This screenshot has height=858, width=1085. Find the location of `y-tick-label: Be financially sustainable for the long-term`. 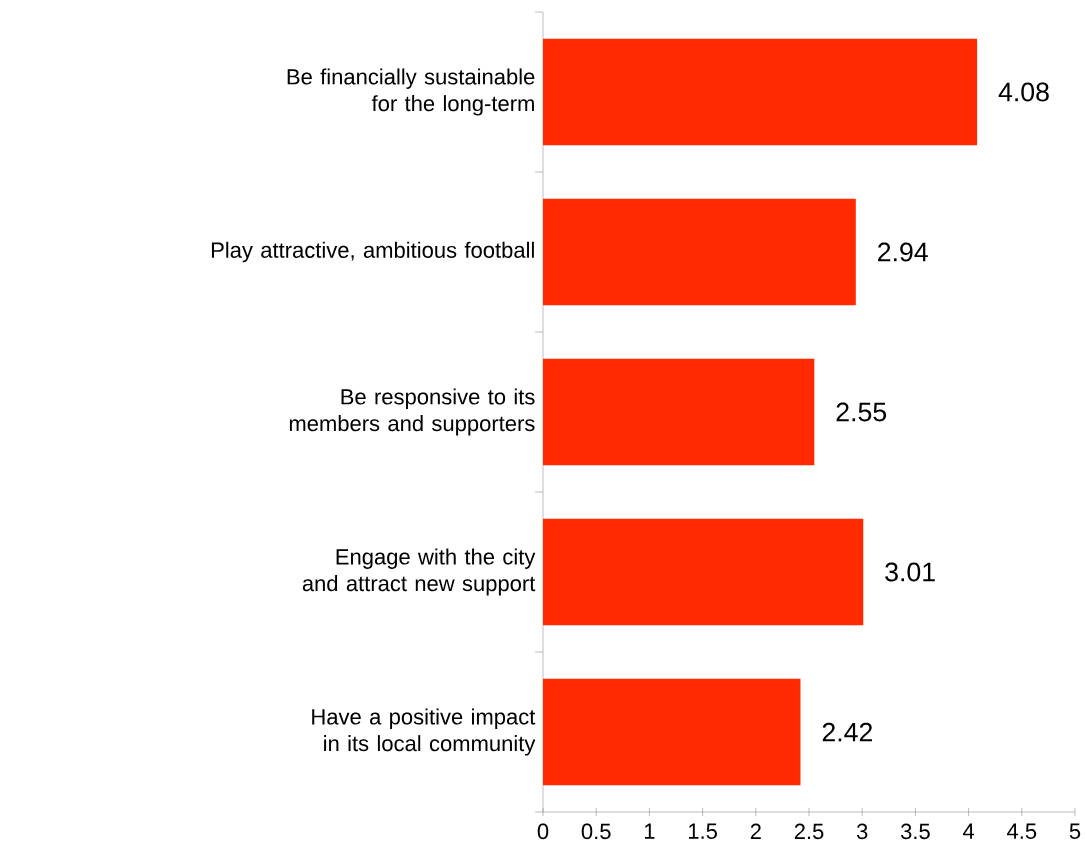

y-tick-label: Be financially sustainable for the long-term is located at coordinates (411, 92).